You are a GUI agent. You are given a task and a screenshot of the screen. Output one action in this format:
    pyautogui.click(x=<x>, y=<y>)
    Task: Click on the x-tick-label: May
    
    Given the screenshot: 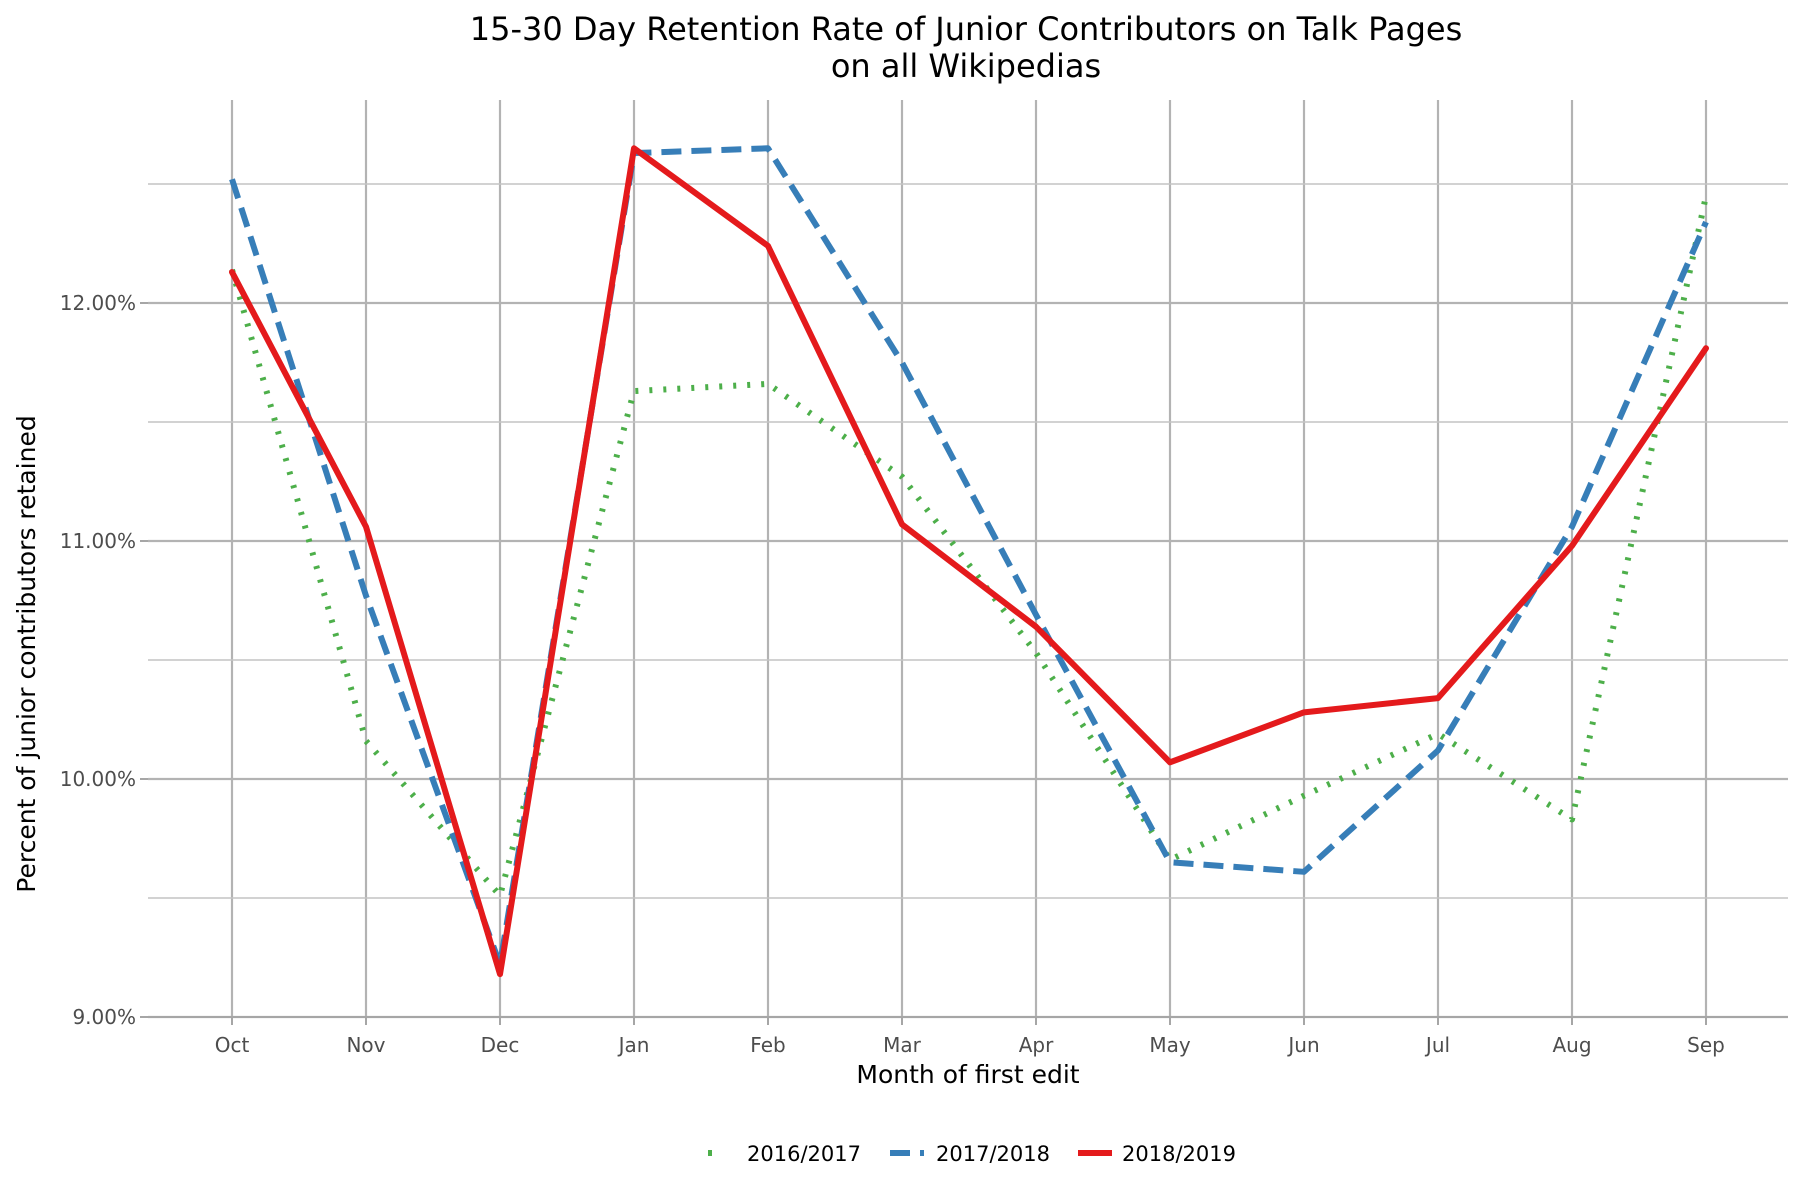 What is the action you would take?
    pyautogui.click(x=1170, y=1045)
    